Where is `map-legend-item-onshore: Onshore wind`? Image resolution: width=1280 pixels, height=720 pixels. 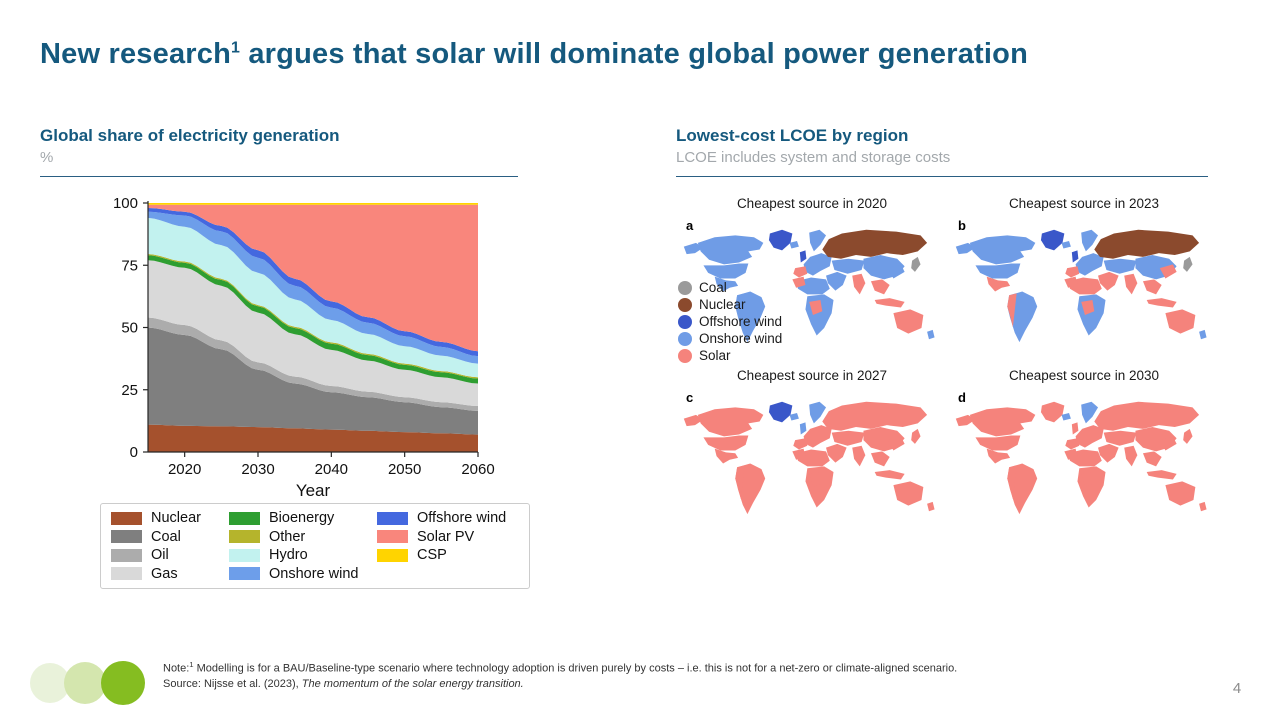
map-legend-item-onshore: Onshore wind is located at coordinates (730, 338).